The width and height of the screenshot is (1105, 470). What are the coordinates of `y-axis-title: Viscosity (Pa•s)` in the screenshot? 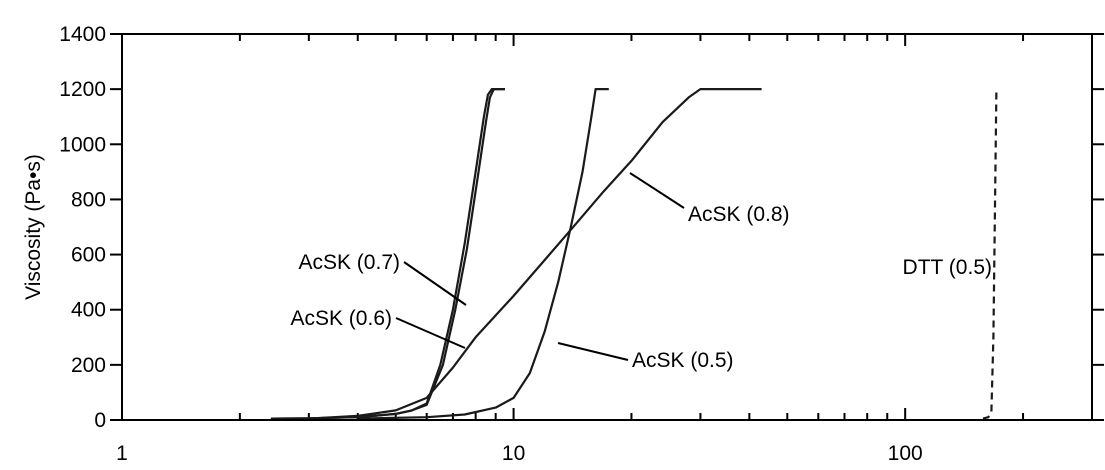 It's located at (33, 227).